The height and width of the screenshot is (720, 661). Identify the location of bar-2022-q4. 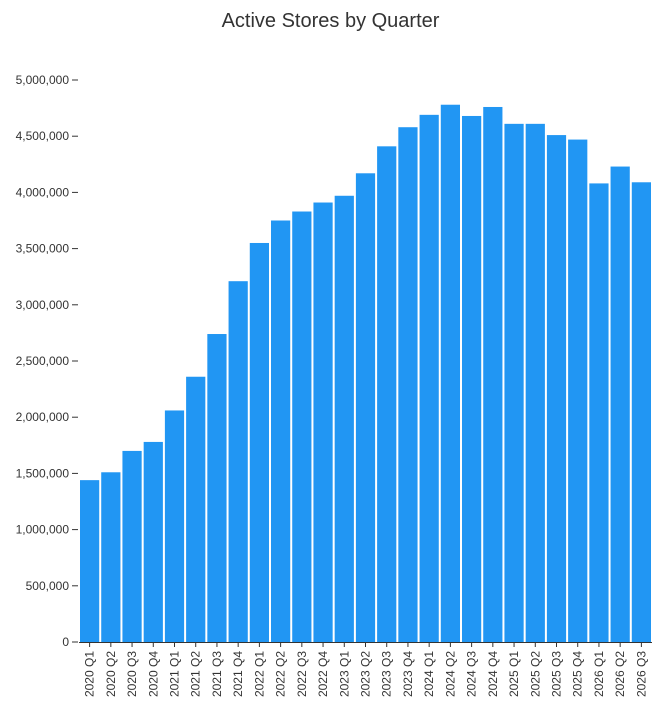
(323, 422).